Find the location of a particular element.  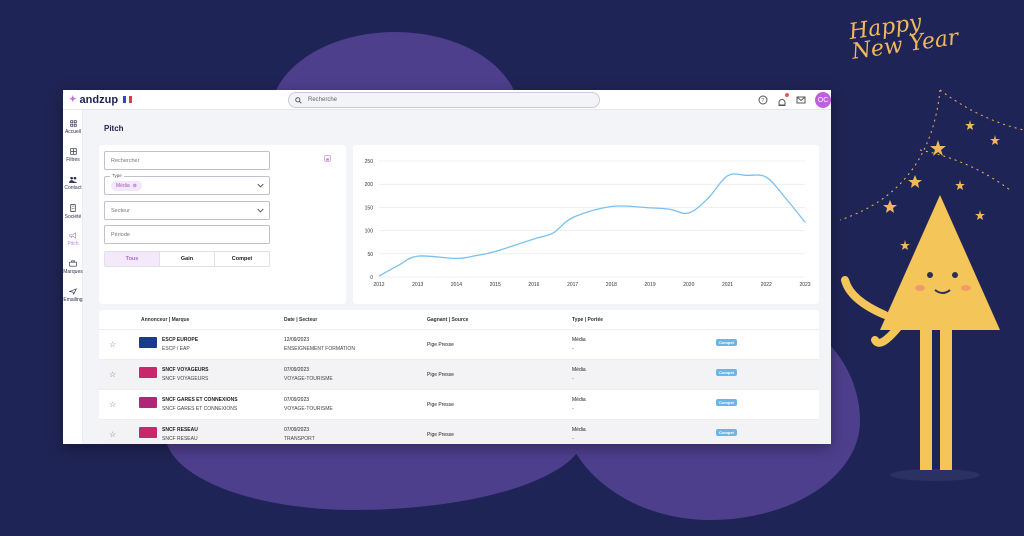

sidebar-item-contact: Contact is located at coordinates (73, 183).